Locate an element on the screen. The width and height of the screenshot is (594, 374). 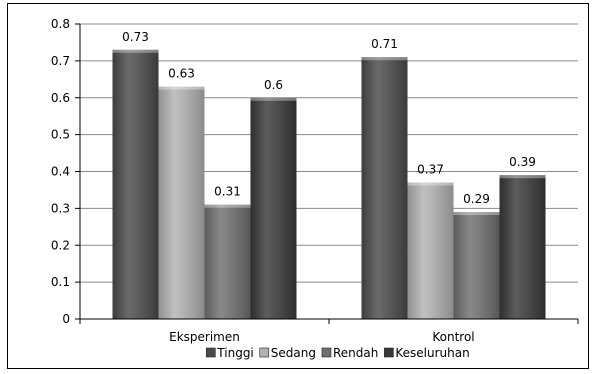
legend-item-sedang: Sedang is located at coordinates (287, 353).